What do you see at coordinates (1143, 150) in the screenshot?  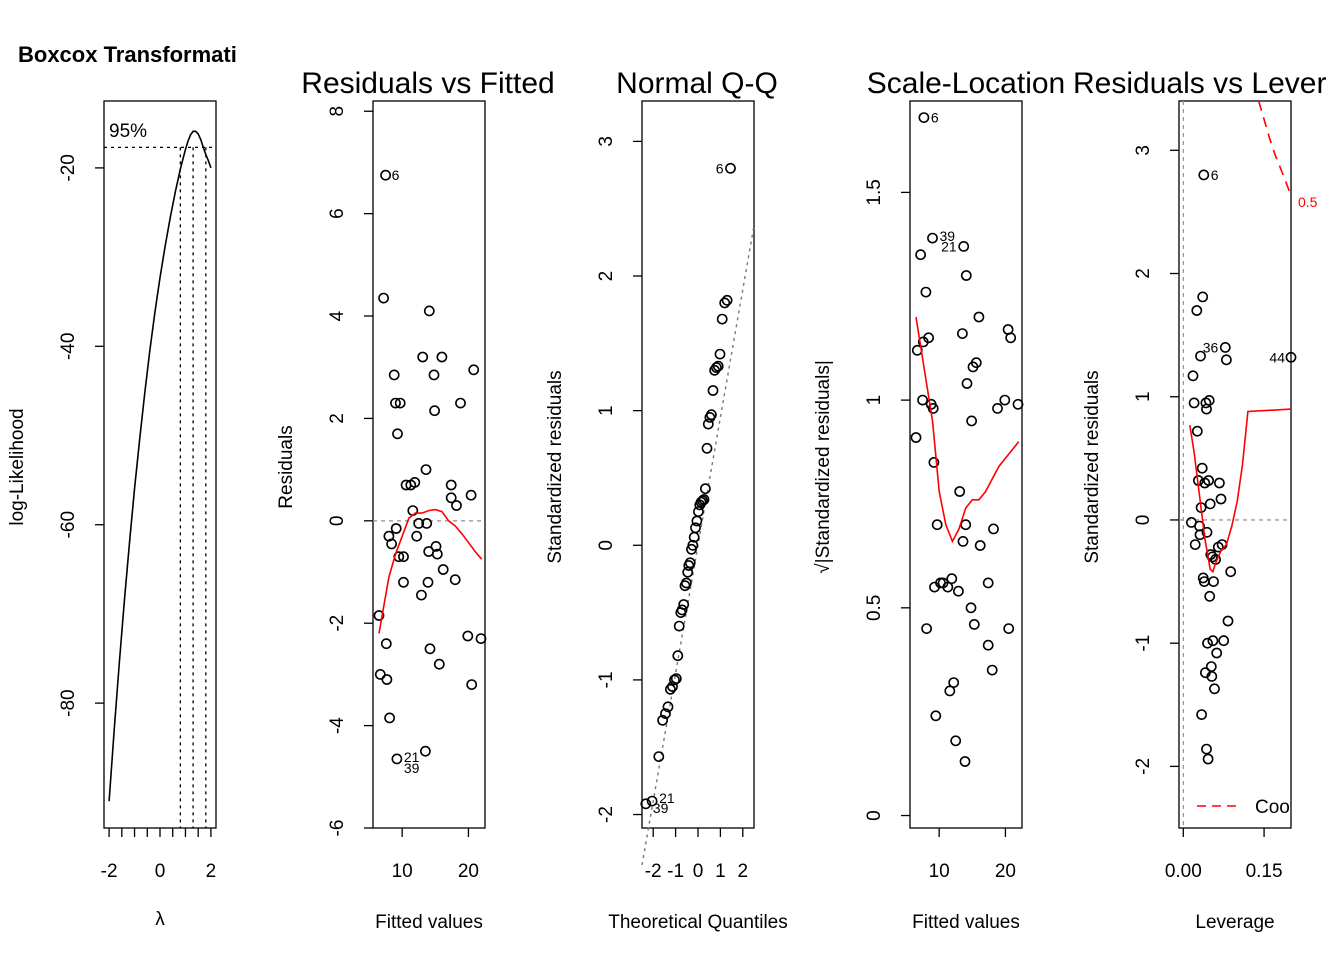 I see `rvl-ytick-label: 3` at bounding box center [1143, 150].